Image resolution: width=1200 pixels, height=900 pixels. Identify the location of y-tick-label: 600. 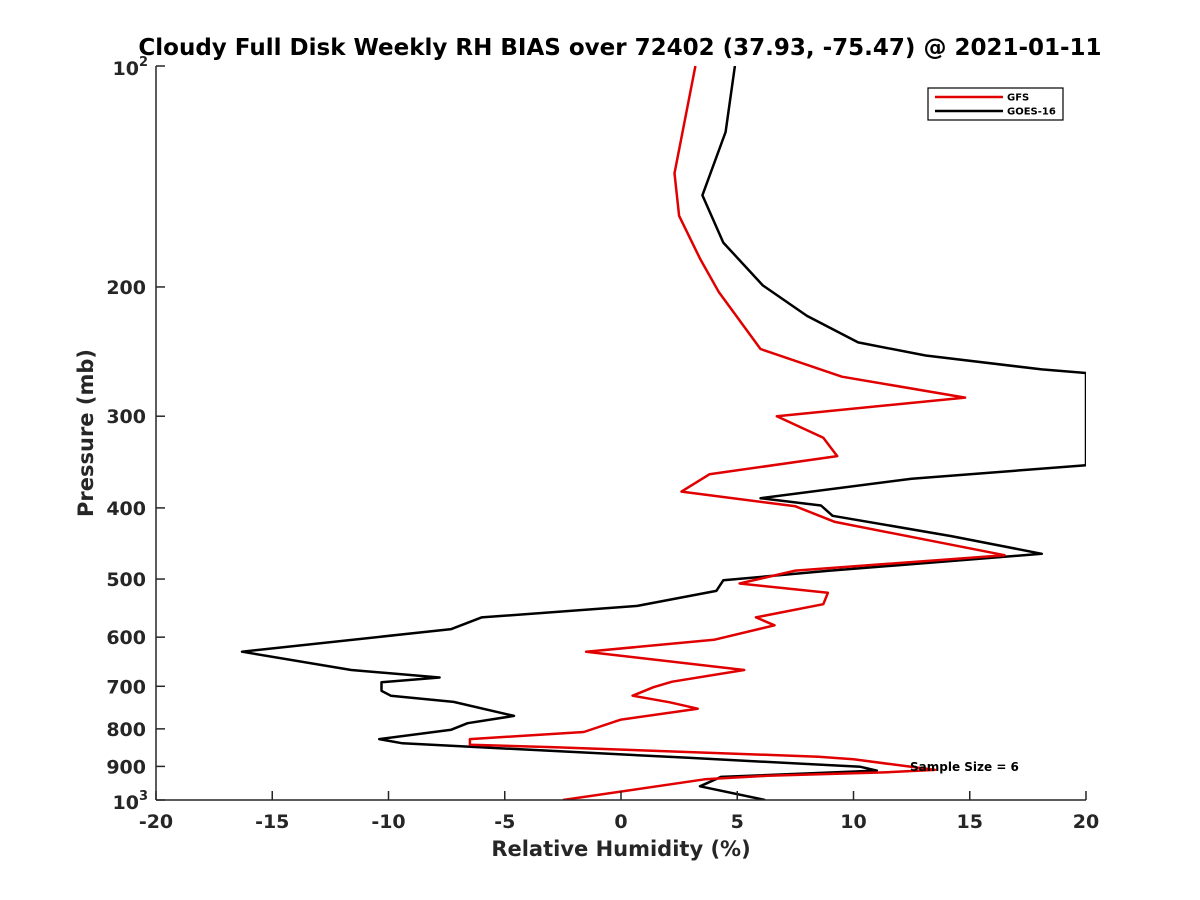
(126, 638).